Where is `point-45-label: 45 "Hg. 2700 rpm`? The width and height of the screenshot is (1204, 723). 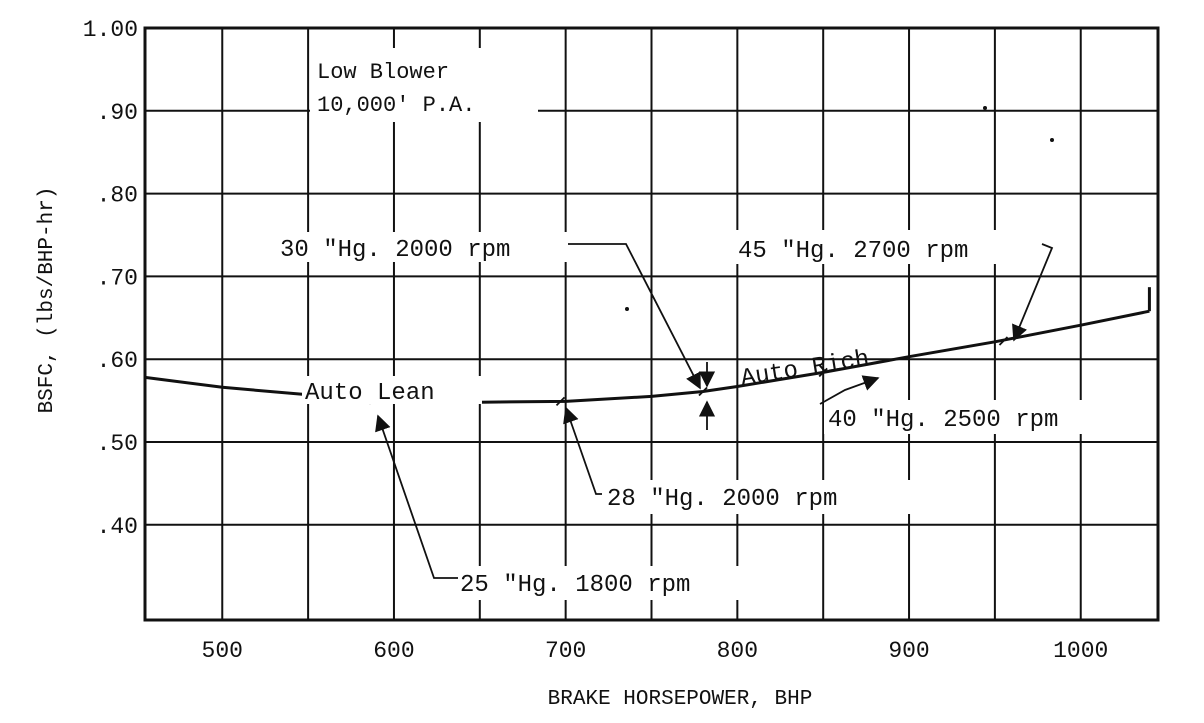
point-45-label: 45 "Hg. 2700 rpm is located at coordinates (853, 251).